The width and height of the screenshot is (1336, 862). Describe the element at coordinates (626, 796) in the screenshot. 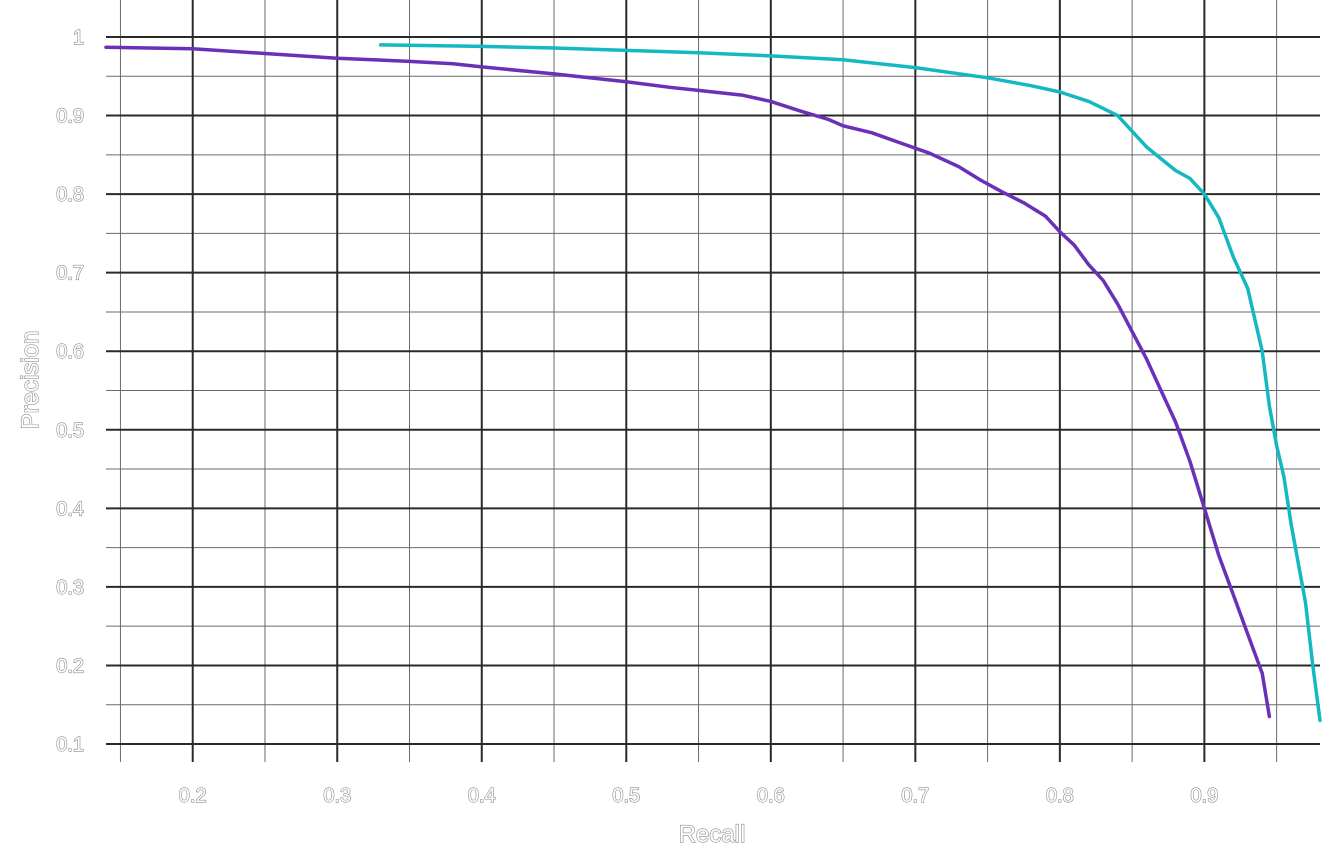

I see `x-tick-label: 0.5` at that location.